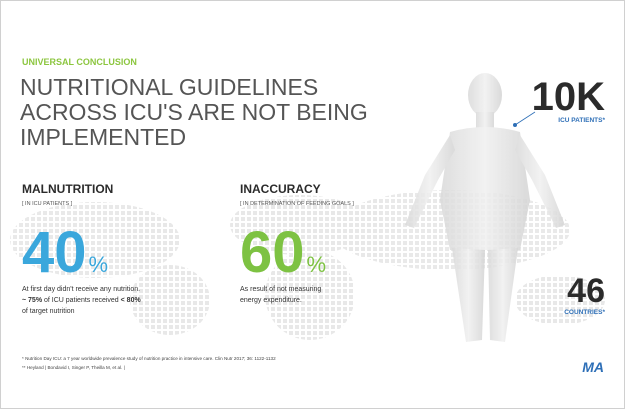 The image size is (625, 409). Describe the element at coordinates (280, 189) in the screenshot. I see `section-title: INACCURACY` at that location.